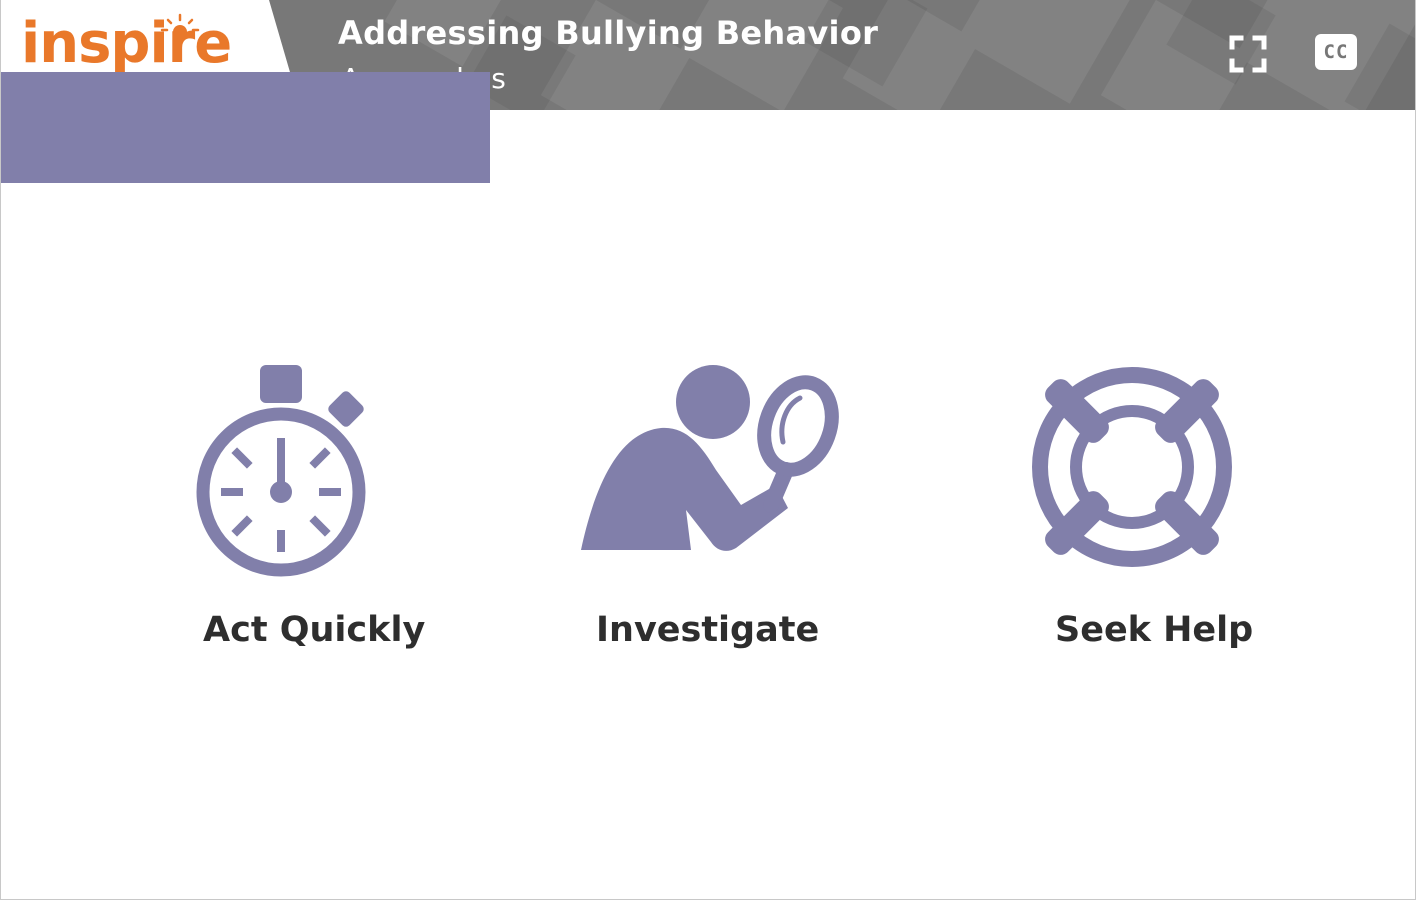 Image resolution: width=1416 pixels, height=900 pixels. I want to click on logo-text: inspire, so click(126, 43).